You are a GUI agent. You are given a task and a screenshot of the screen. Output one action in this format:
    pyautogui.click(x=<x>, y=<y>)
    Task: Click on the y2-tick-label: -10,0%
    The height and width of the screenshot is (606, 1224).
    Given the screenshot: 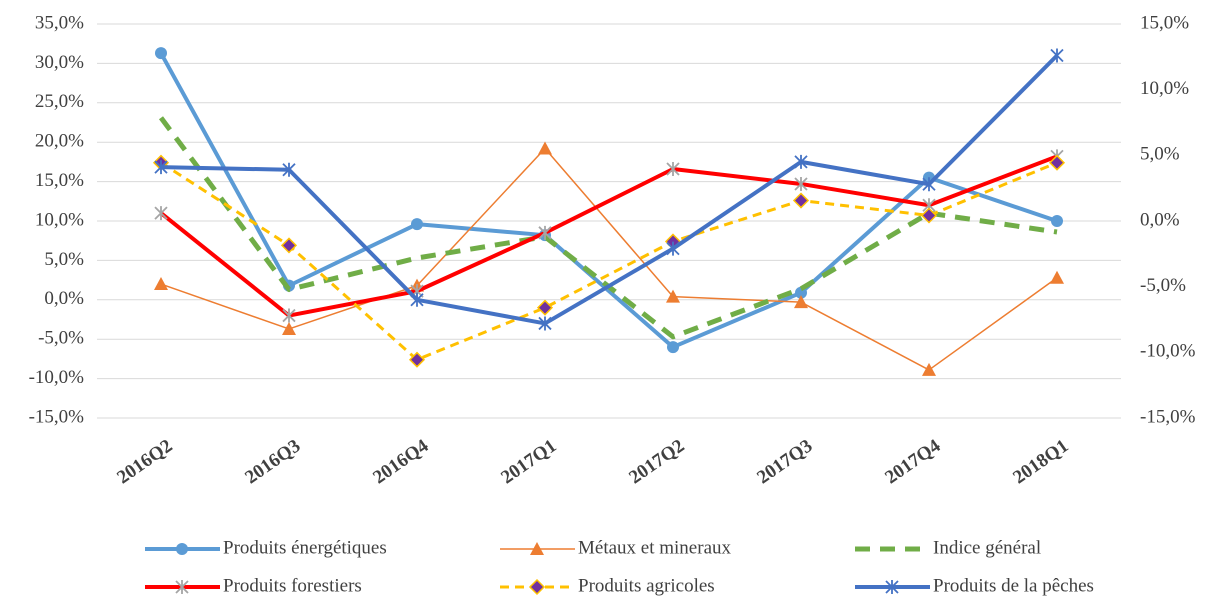 What is the action you would take?
    pyautogui.click(x=1168, y=351)
    